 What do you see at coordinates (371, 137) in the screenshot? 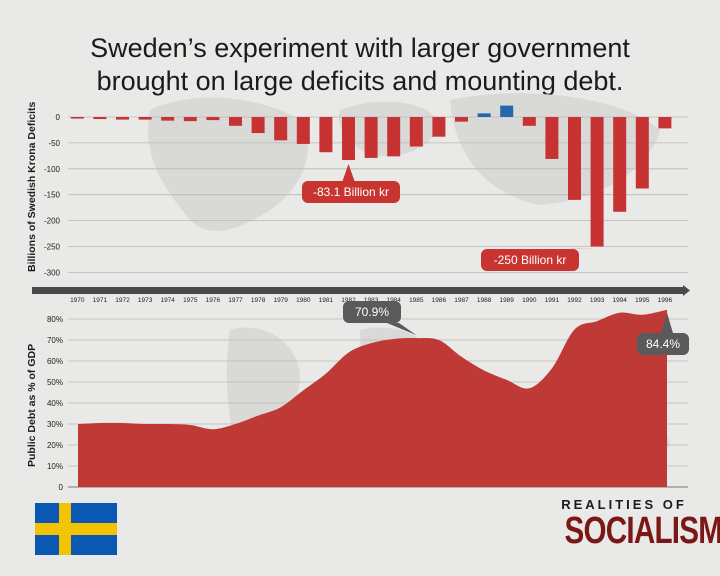
I see `deficit-bar-1983` at bounding box center [371, 137].